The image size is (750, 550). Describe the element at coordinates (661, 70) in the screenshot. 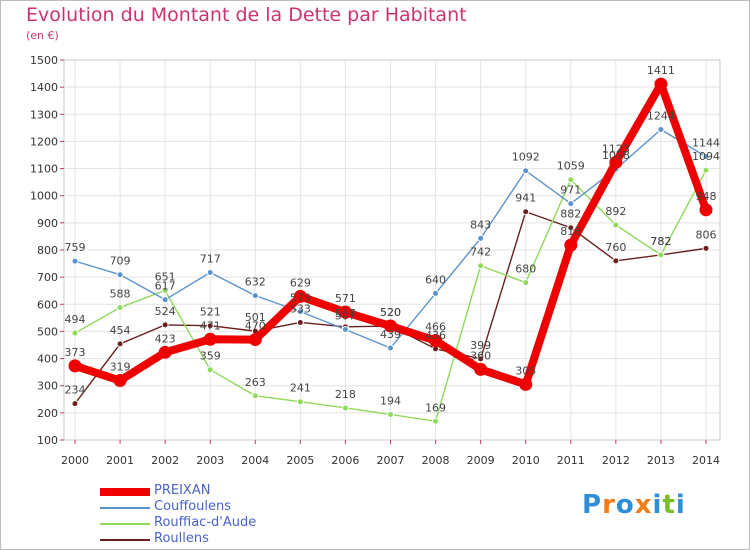

I see `data-label: 1411` at that location.